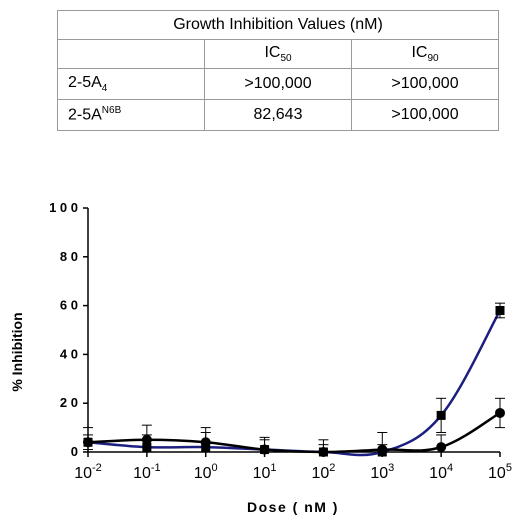 Image resolution: width=518 pixels, height=524 pixels. Describe the element at coordinates (131, 115) in the screenshot. I see `table-row-label: 2-5AN6B` at that location.